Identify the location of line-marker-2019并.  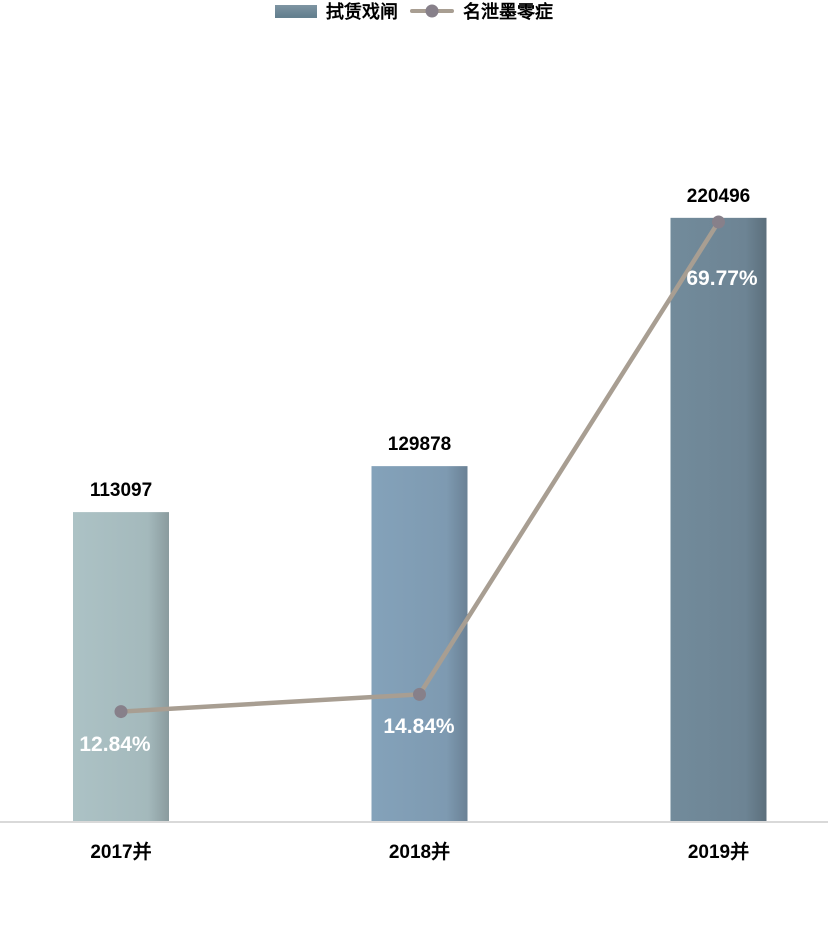
(718, 222).